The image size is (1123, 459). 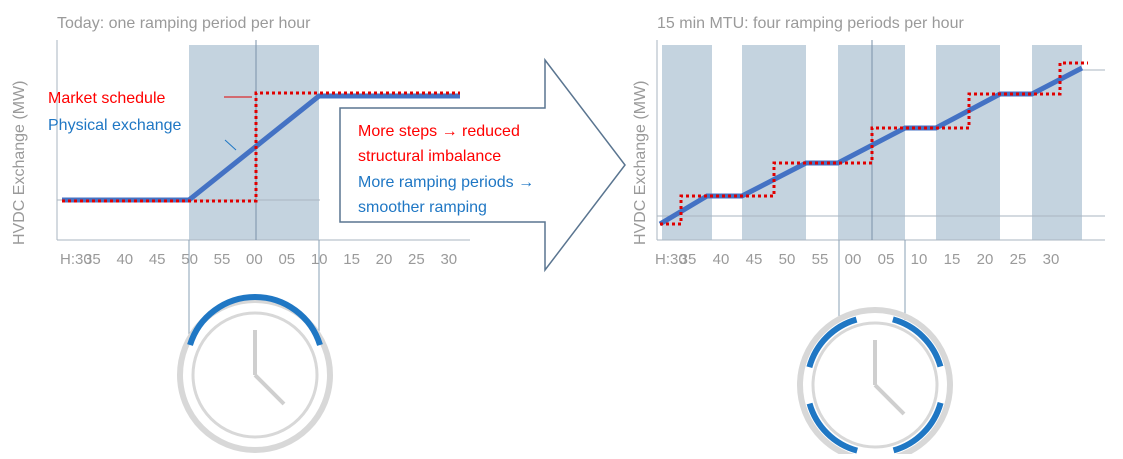 What do you see at coordinates (115, 125) in the screenshot?
I see `legend-physical: Physical exchange` at bounding box center [115, 125].